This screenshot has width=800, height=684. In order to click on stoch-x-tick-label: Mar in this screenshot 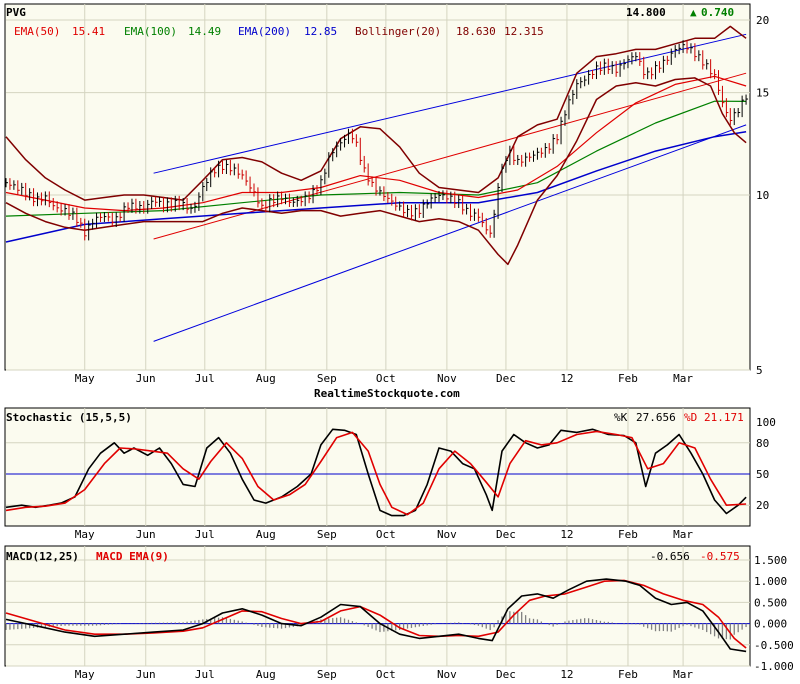, I will do `click(683, 534)`.